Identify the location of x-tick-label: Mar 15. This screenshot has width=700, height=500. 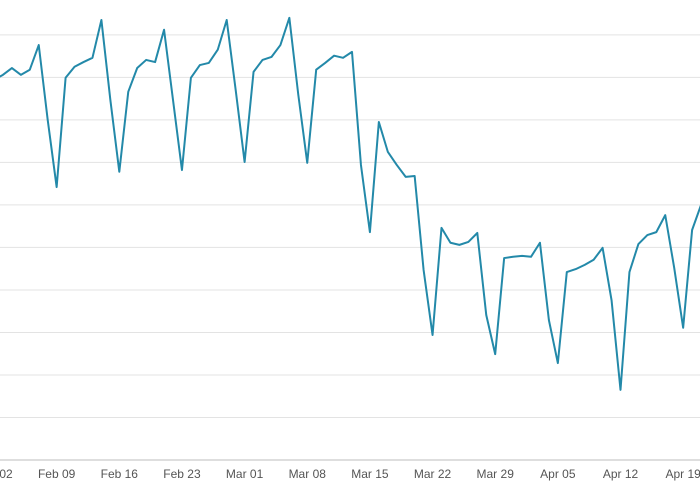
(370, 474).